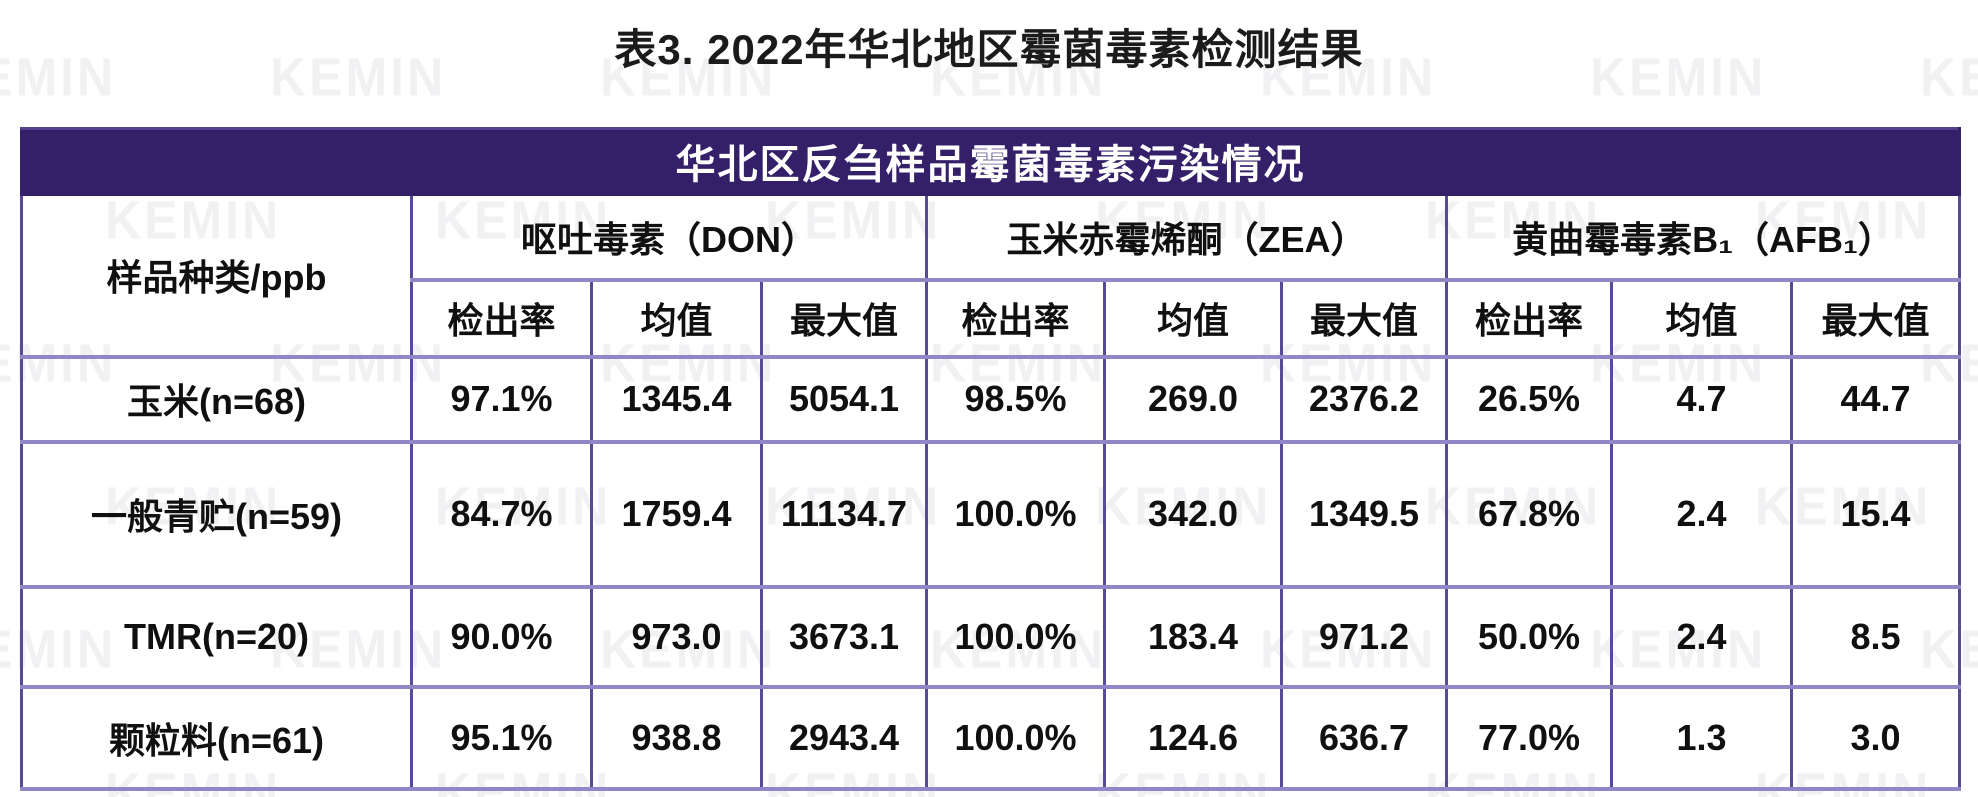 The height and width of the screenshot is (797, 1978). What do you see at coordinates (676, 737) in the screenshot?
I see `cell-value: 938.8` at bounding box center [676, 737].